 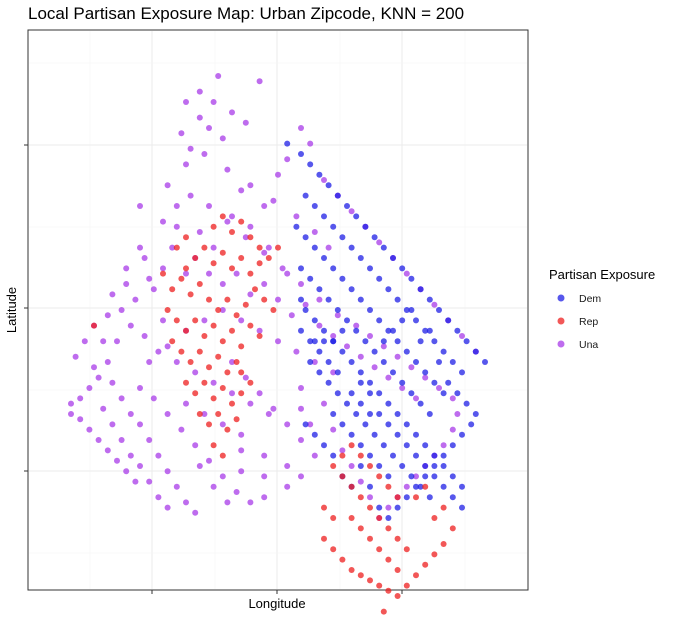 What do you see at coordinates (577, 322) in the screenshot?
I see `legend-item-rep: Rep` at bounding box center [577, 322].